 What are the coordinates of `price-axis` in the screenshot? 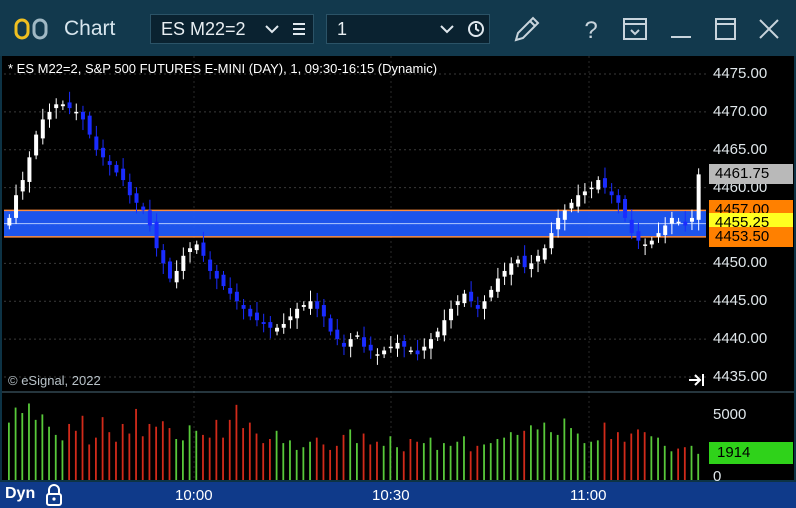 It's located at (751, 268).